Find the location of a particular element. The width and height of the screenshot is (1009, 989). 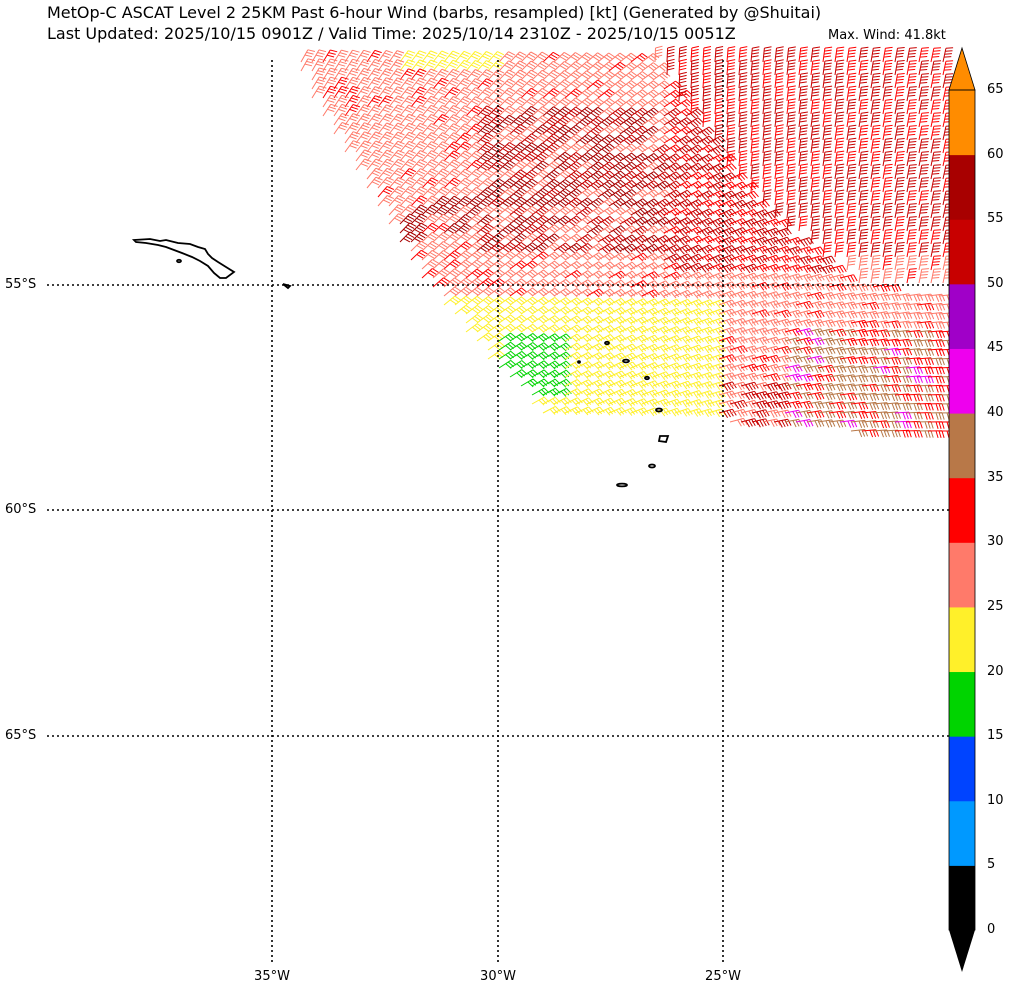

colorbar is located at coordinates (962, 509).